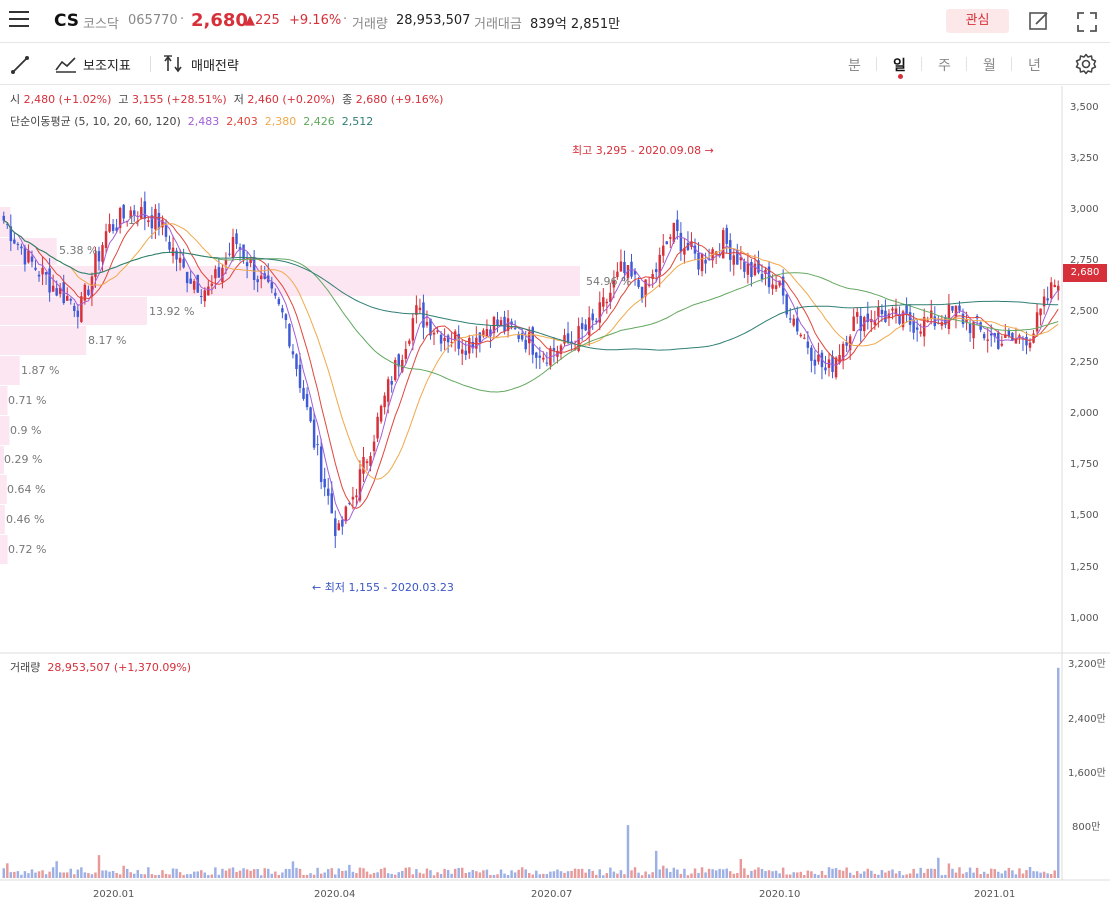 Image resolution: width=1110 pixels, height=907 pixels. Describe the element at coordinates (19, 20) in the screenshot. I see `menu-icon` at that location.